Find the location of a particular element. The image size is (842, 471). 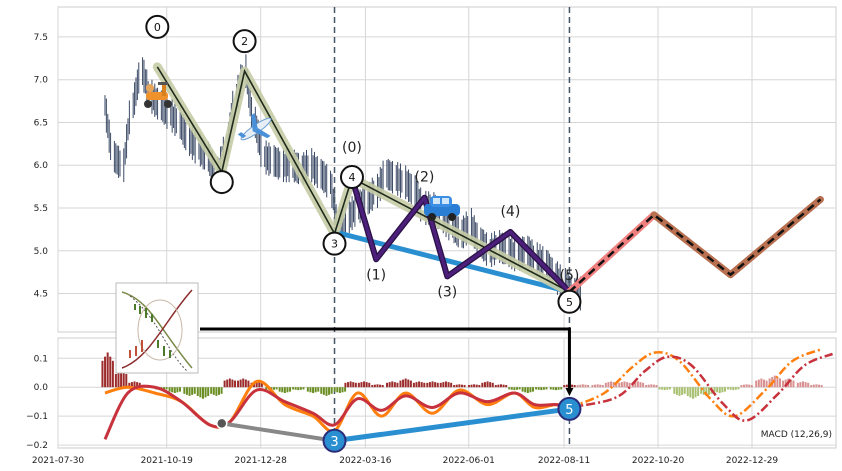

price-y-tick-label: 7.0 is located at coordinates (41, 81).